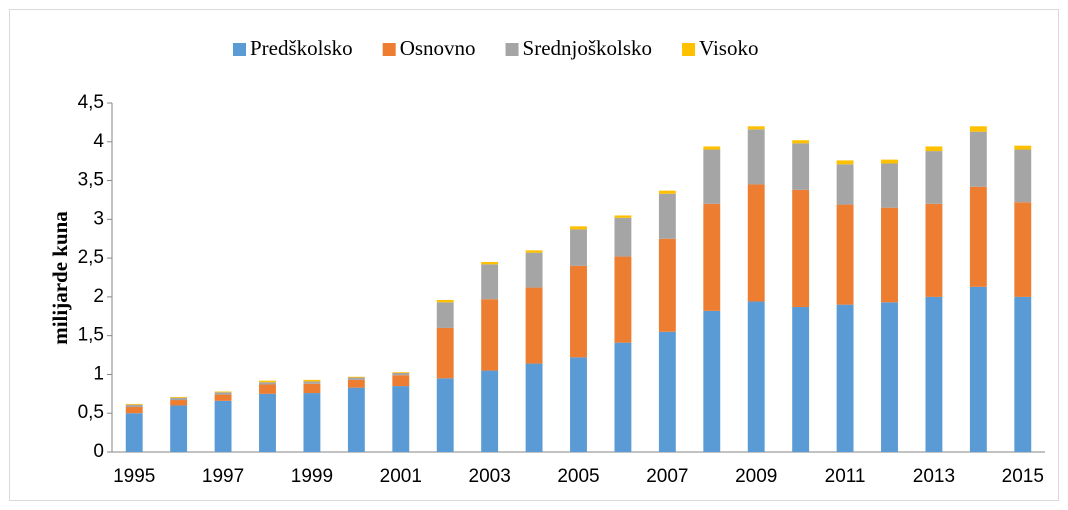 The image size is (1068, 510). I want to click on y-tick-label: 1, so click(98, 373).